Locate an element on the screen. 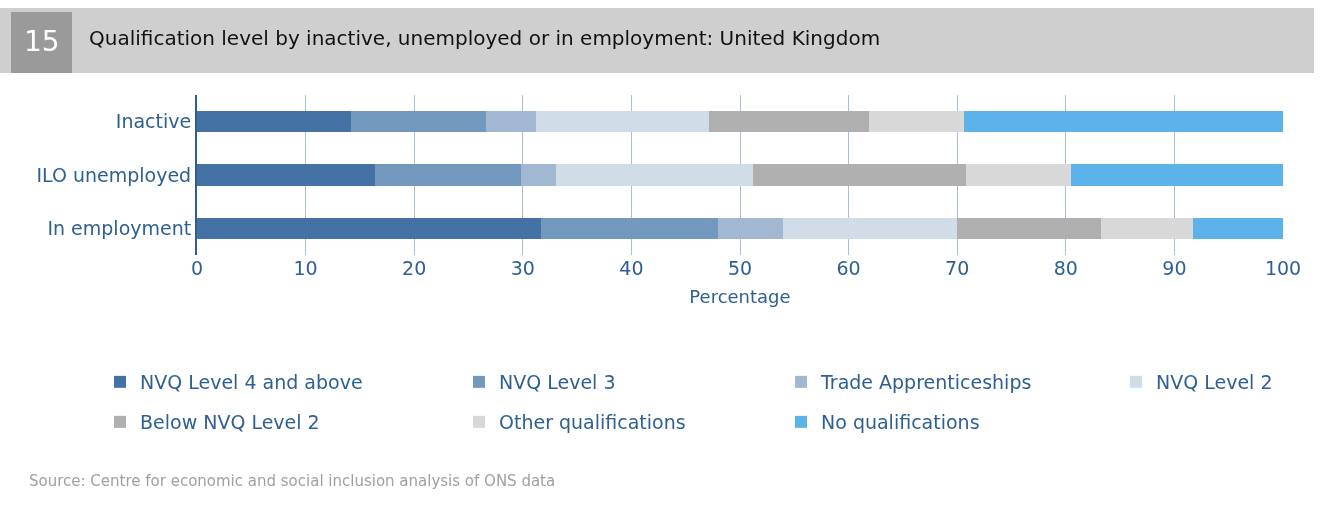  x-tick-label: 70 is located at coordinates (957, 268).